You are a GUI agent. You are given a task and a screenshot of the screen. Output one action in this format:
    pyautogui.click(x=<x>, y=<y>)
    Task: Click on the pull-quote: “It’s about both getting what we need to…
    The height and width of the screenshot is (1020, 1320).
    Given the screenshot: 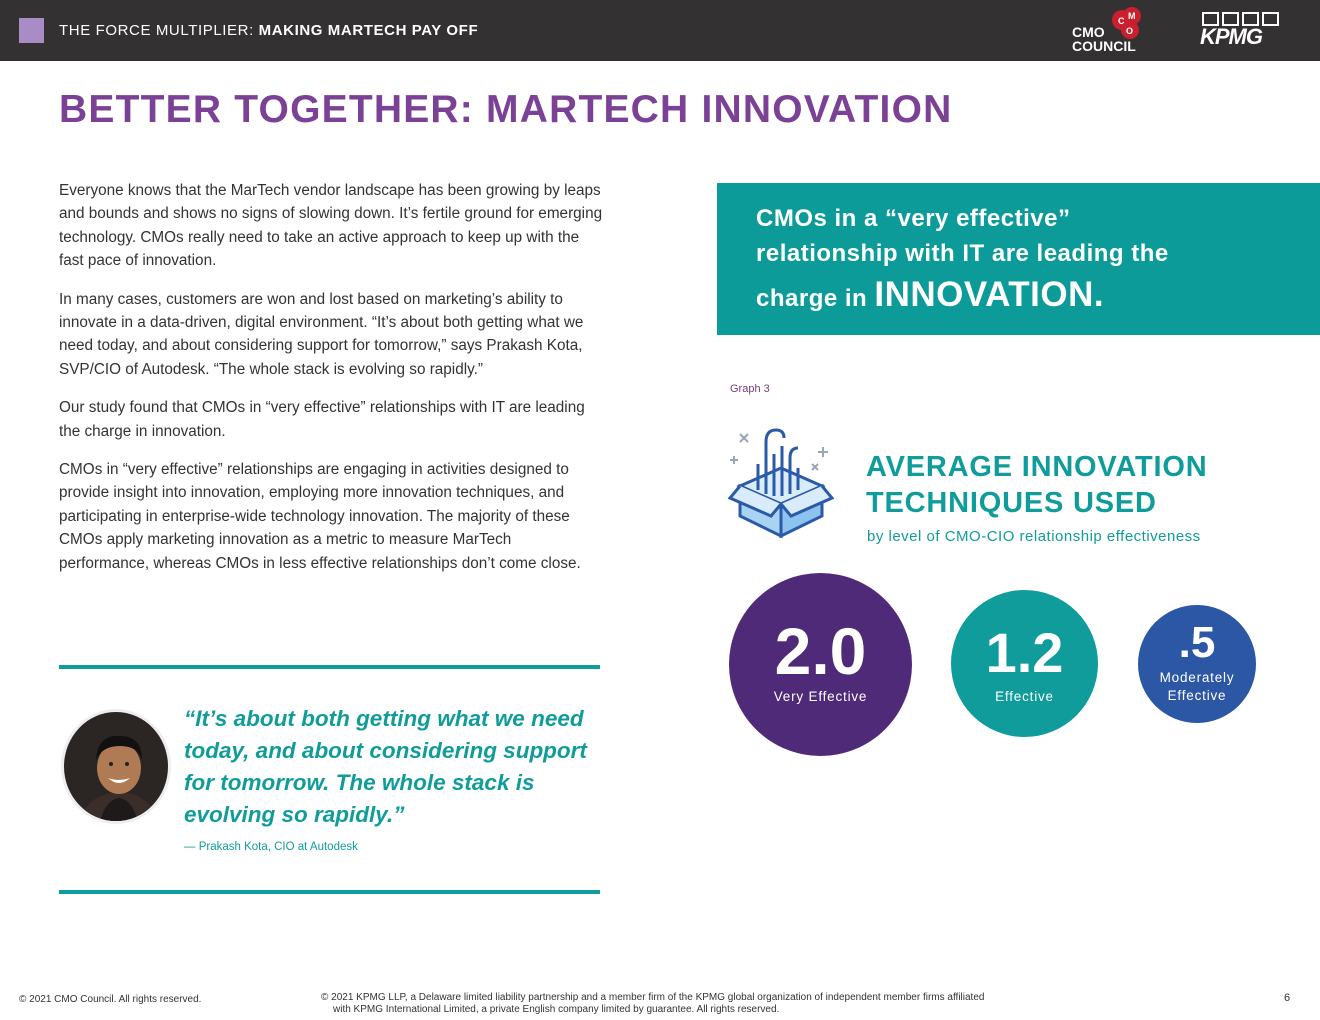 What is the action you would take?
    pyautogui.click(x=385, y=766)
    